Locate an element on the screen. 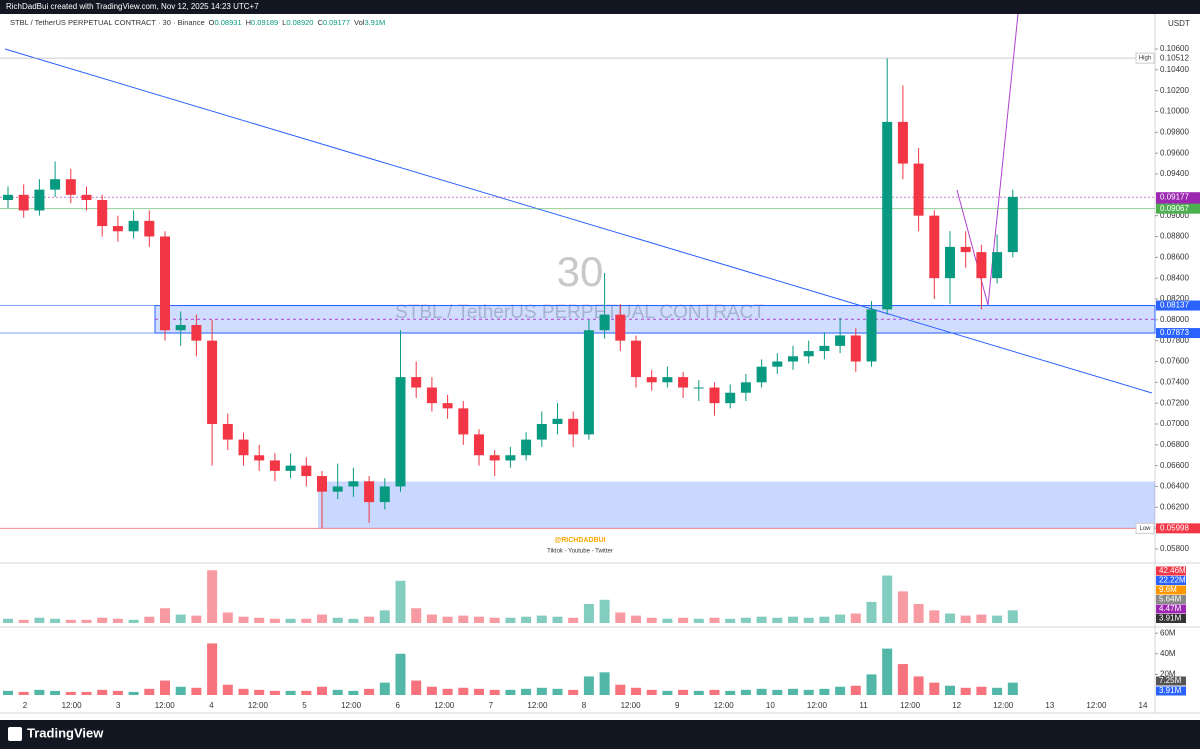 This screenshot has height=754, width=1200. price-label: 0.09067 is located at coordinates (1174, 208).